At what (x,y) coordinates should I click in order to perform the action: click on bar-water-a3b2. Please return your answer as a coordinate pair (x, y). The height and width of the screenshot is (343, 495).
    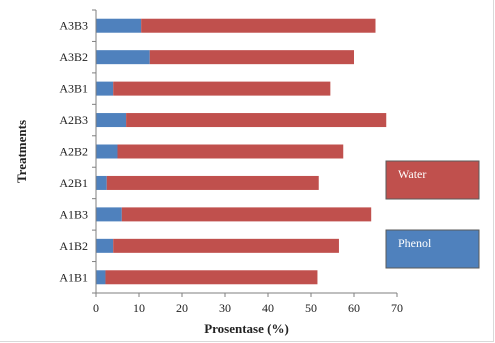
    Looking at the image, I should click on (251, 57).